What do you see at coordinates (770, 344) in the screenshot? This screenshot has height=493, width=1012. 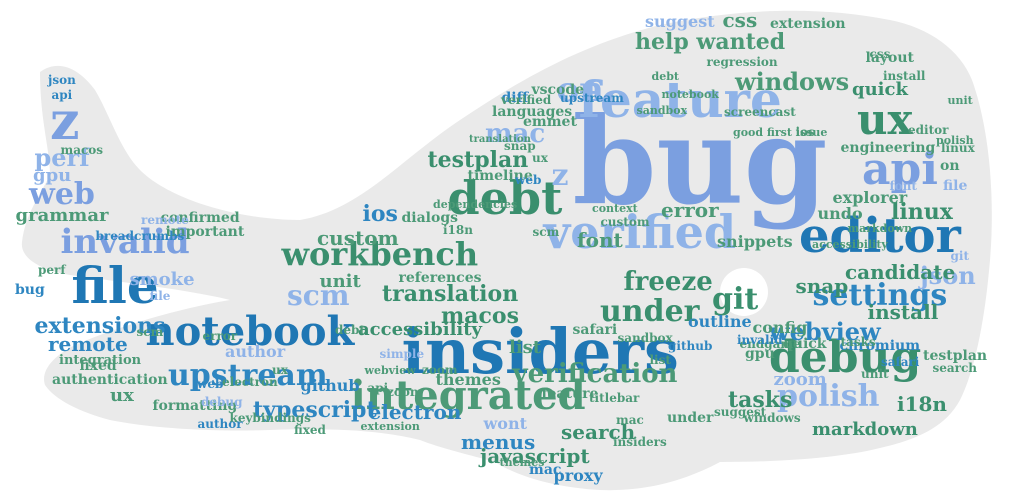 I see `cloud-word: endgame` at bounding box center [770, 344].